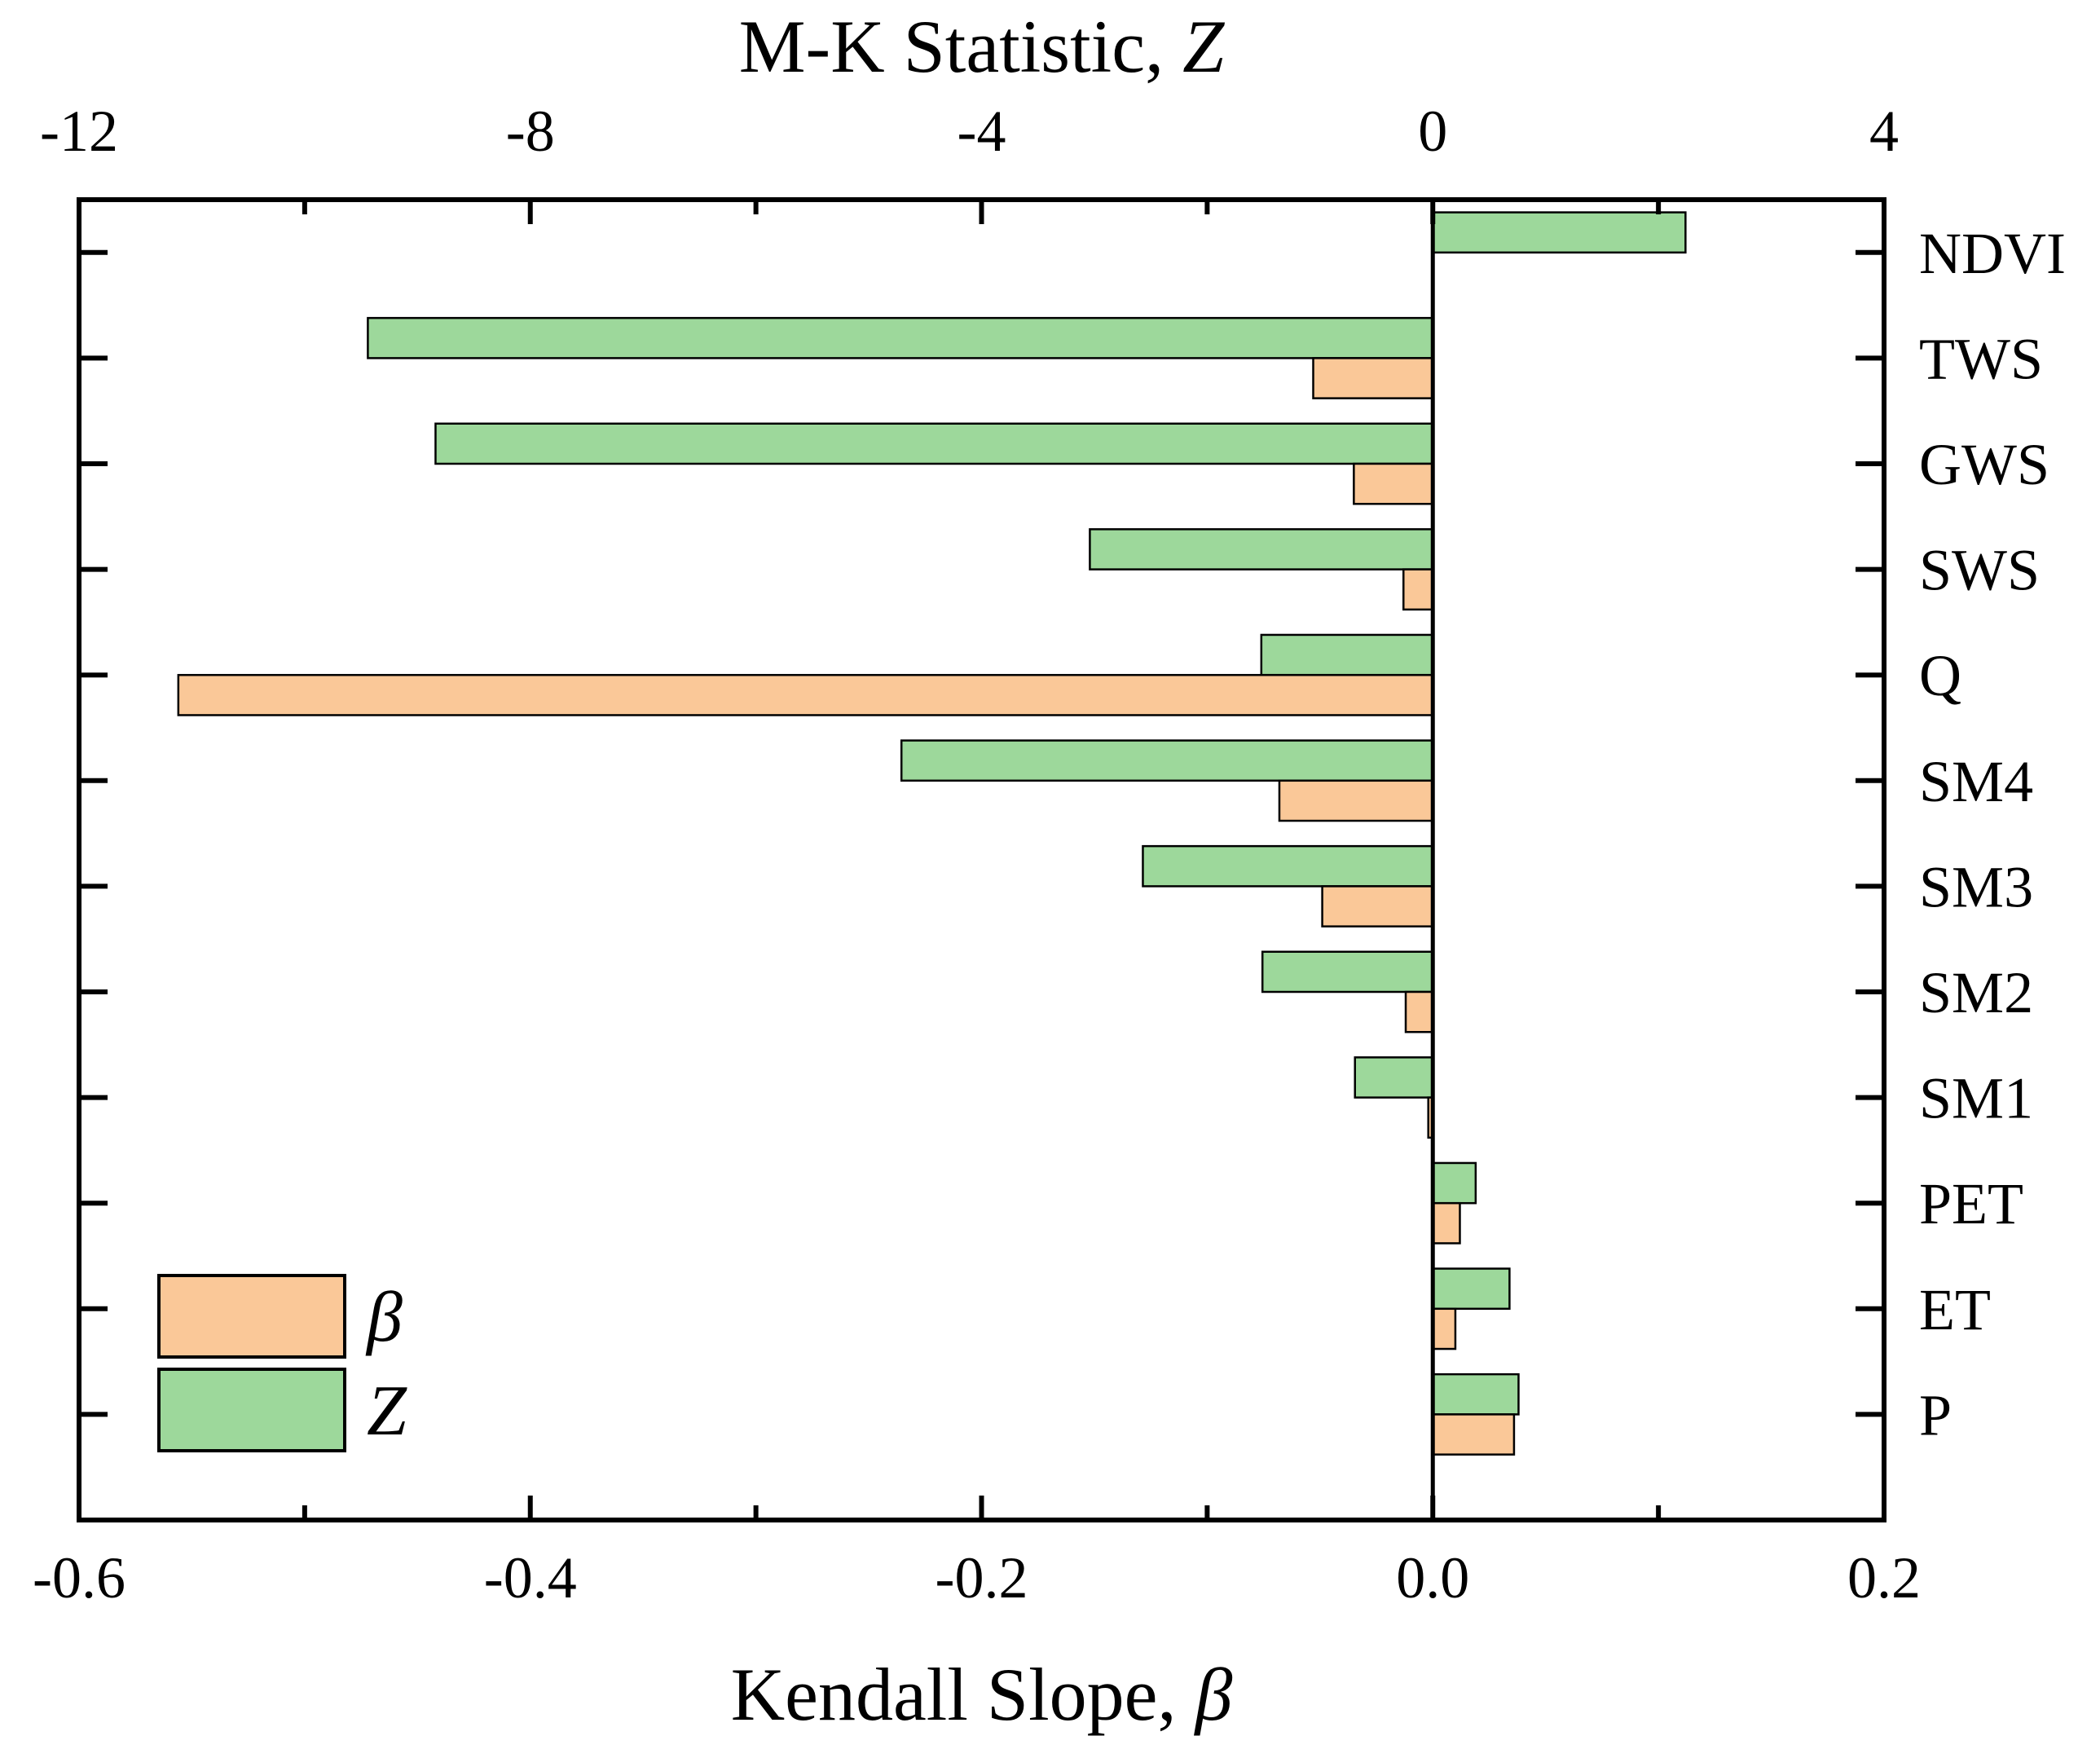 The width and height of the screenshot is (2100, 1758). Describe the element at coordinates (1347, 654) in the screenshot. I see `bar-z-q` at that location.